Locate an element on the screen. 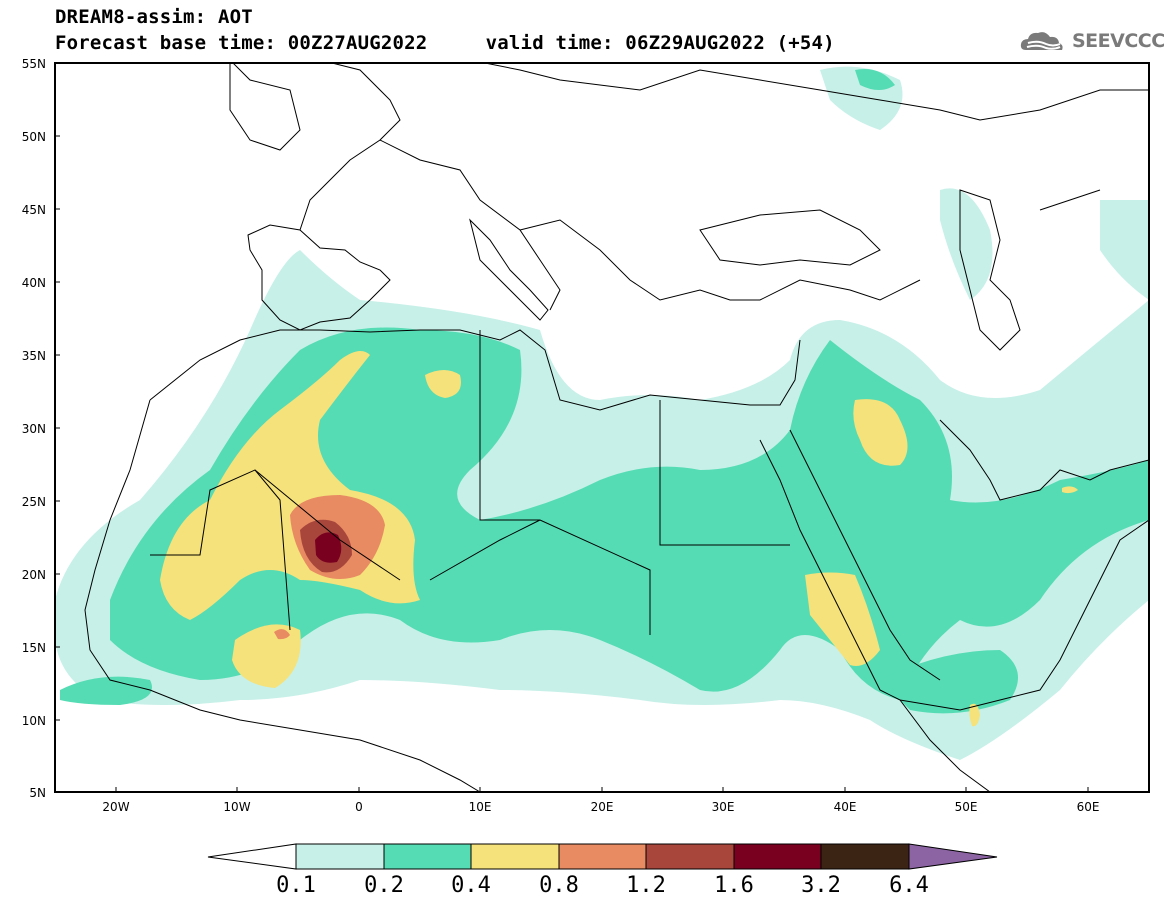  lat-label: 30N is located at coordinates (34, 429).